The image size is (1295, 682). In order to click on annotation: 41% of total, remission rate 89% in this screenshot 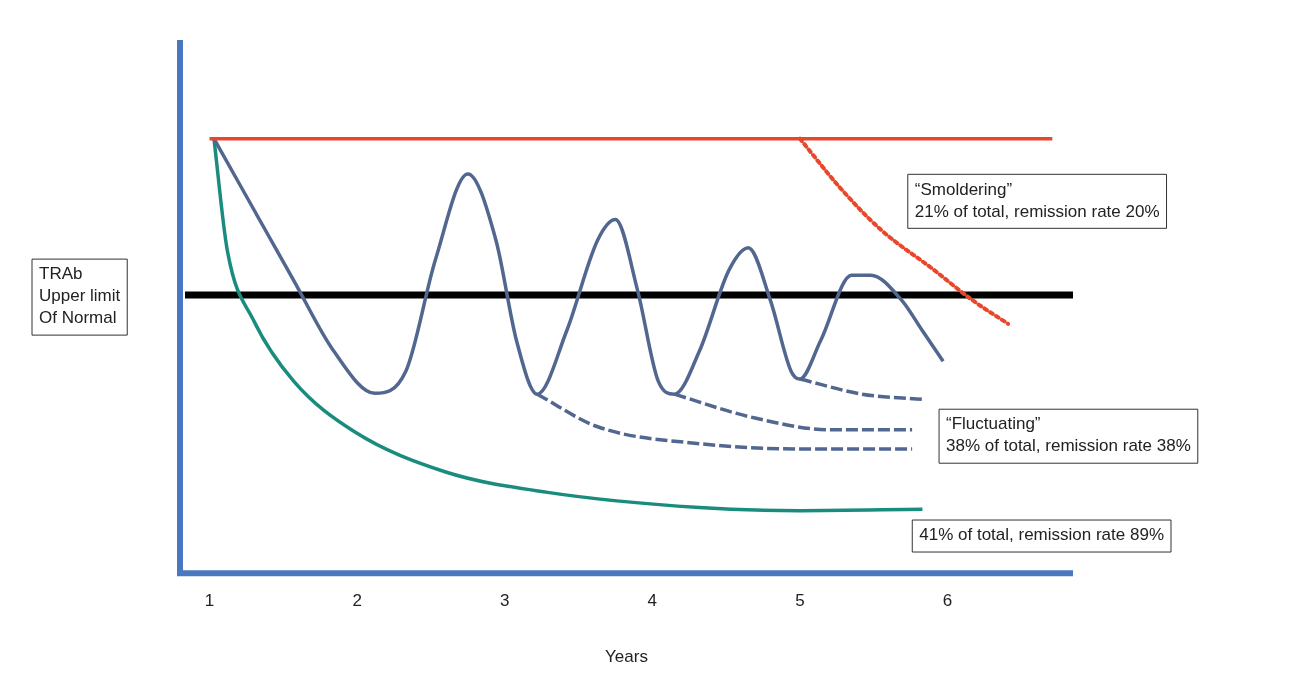, I will do `click(1041, 535)`.